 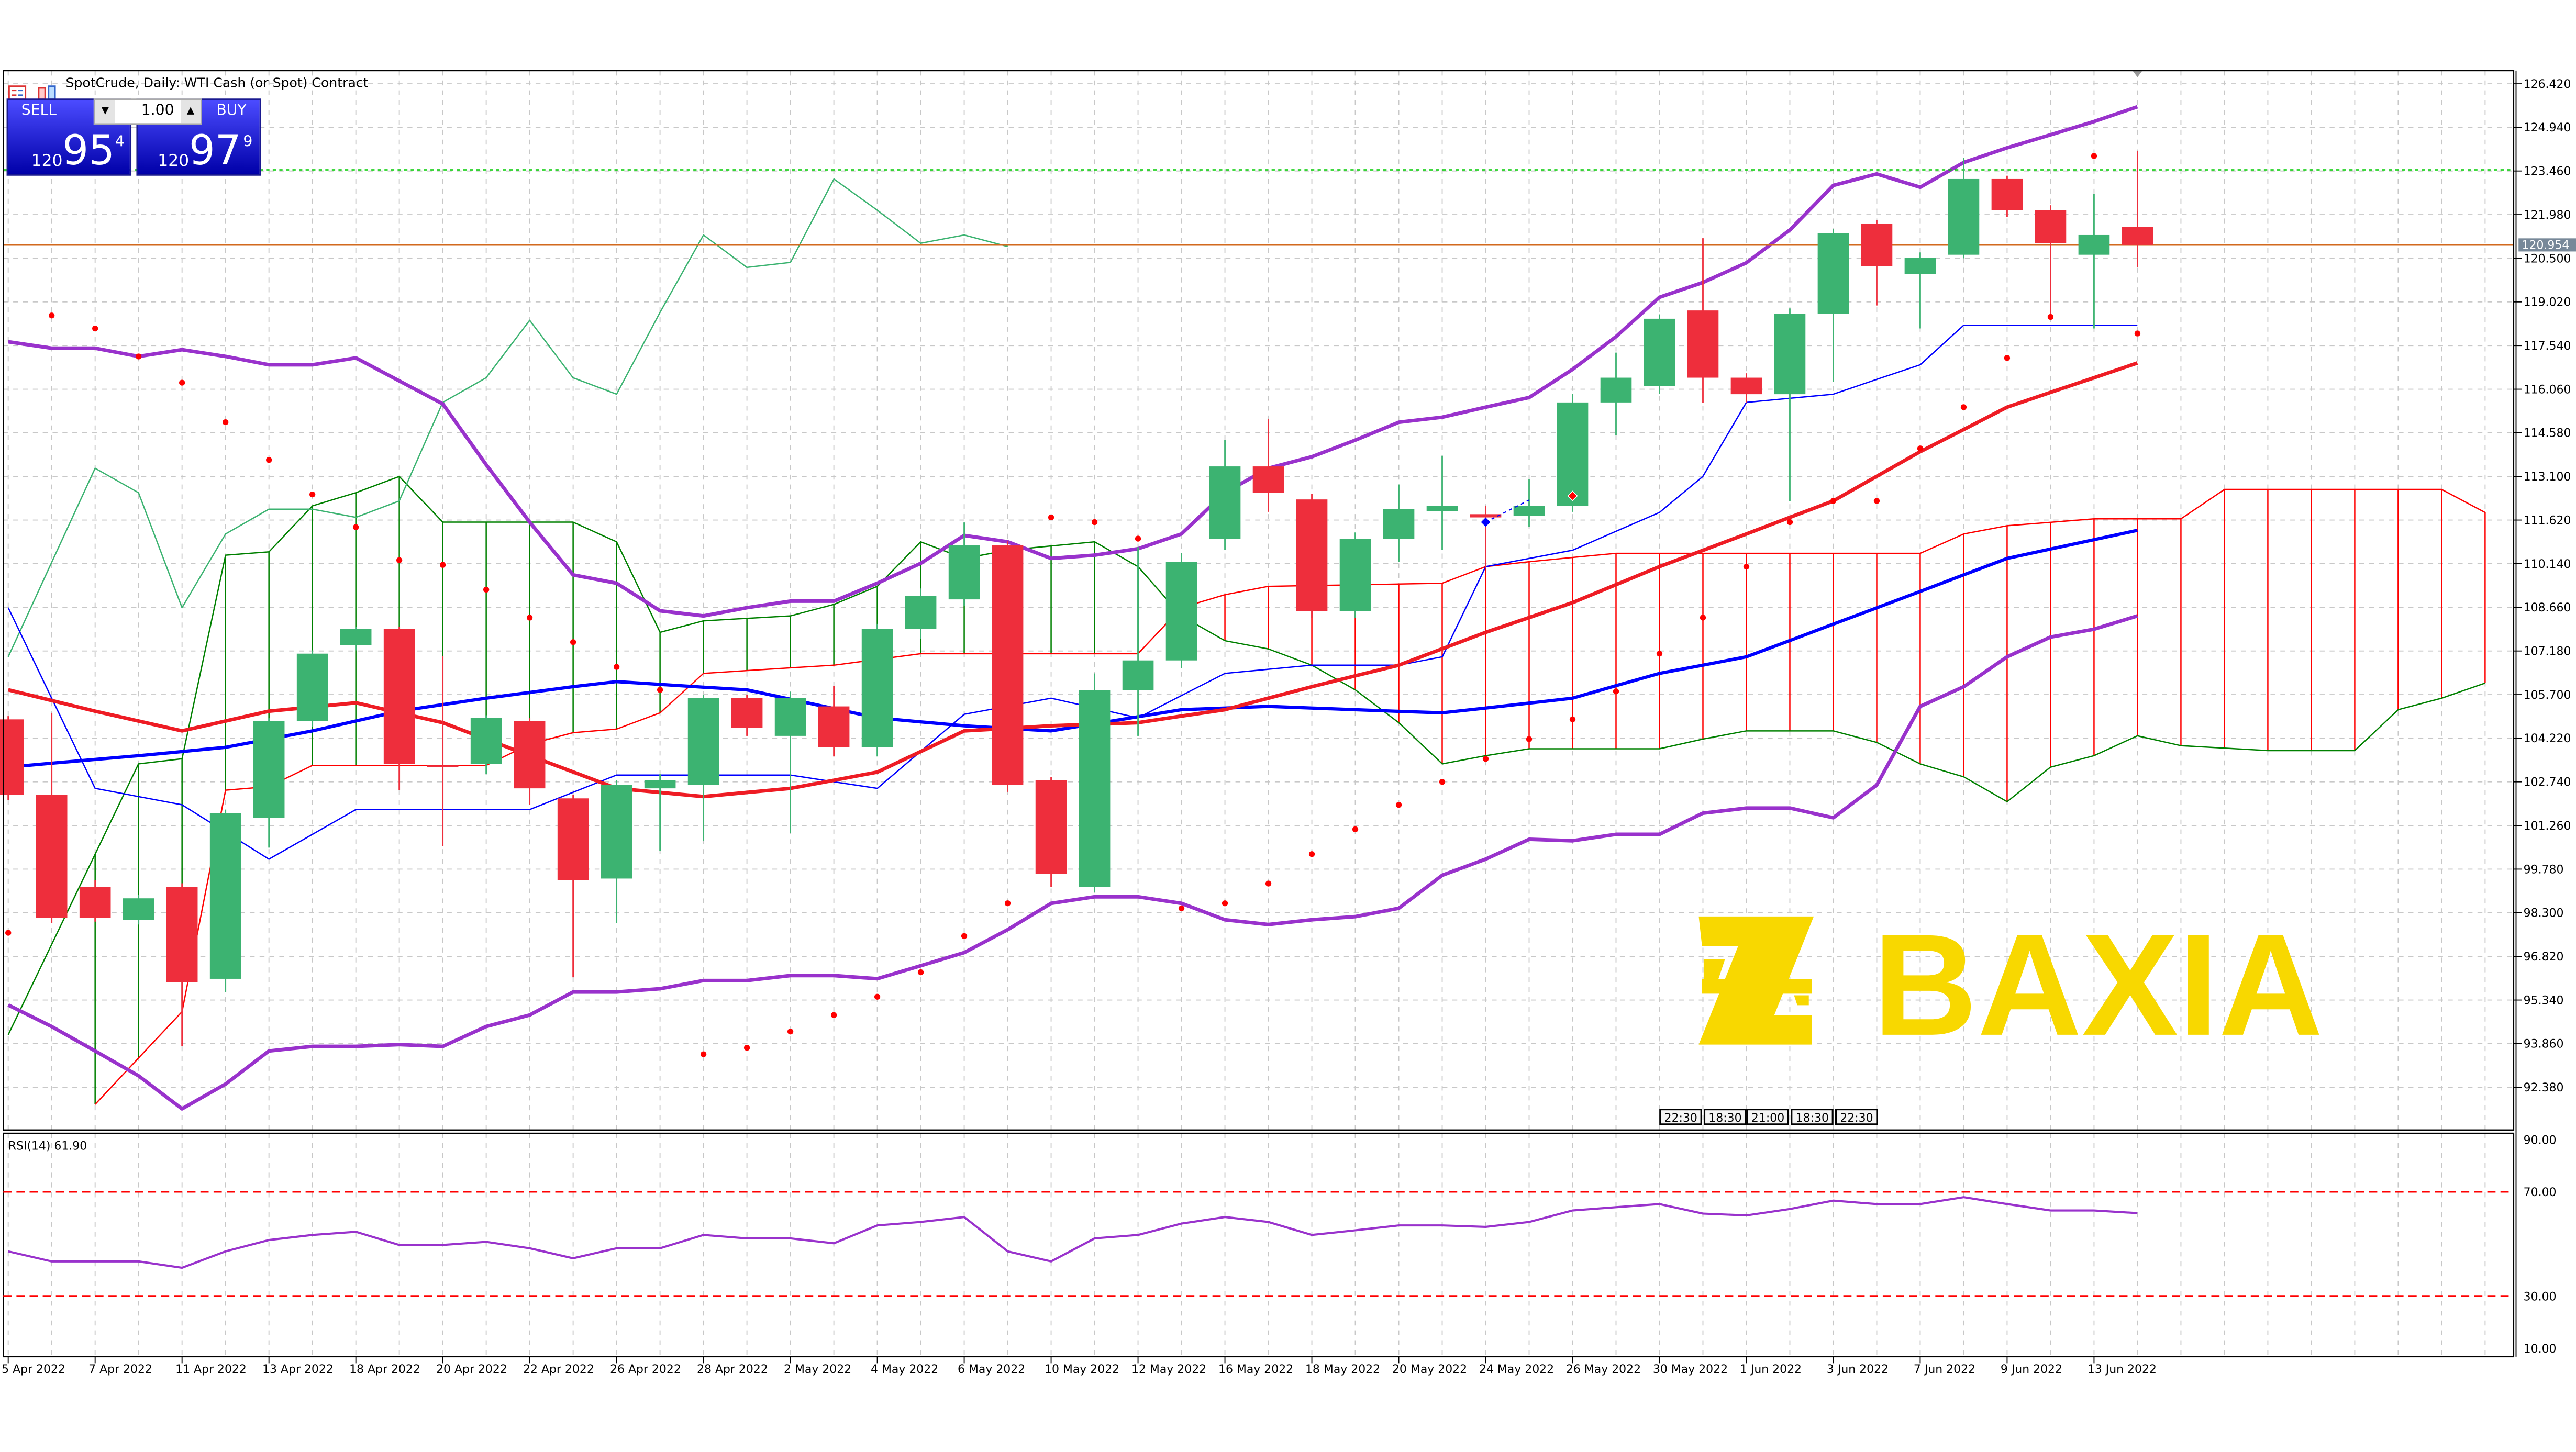 What do you see at coordinates (1486, 522) in the screenshot?
I see `trade-entry-marker-icon` at bounding box center [1486, 522].